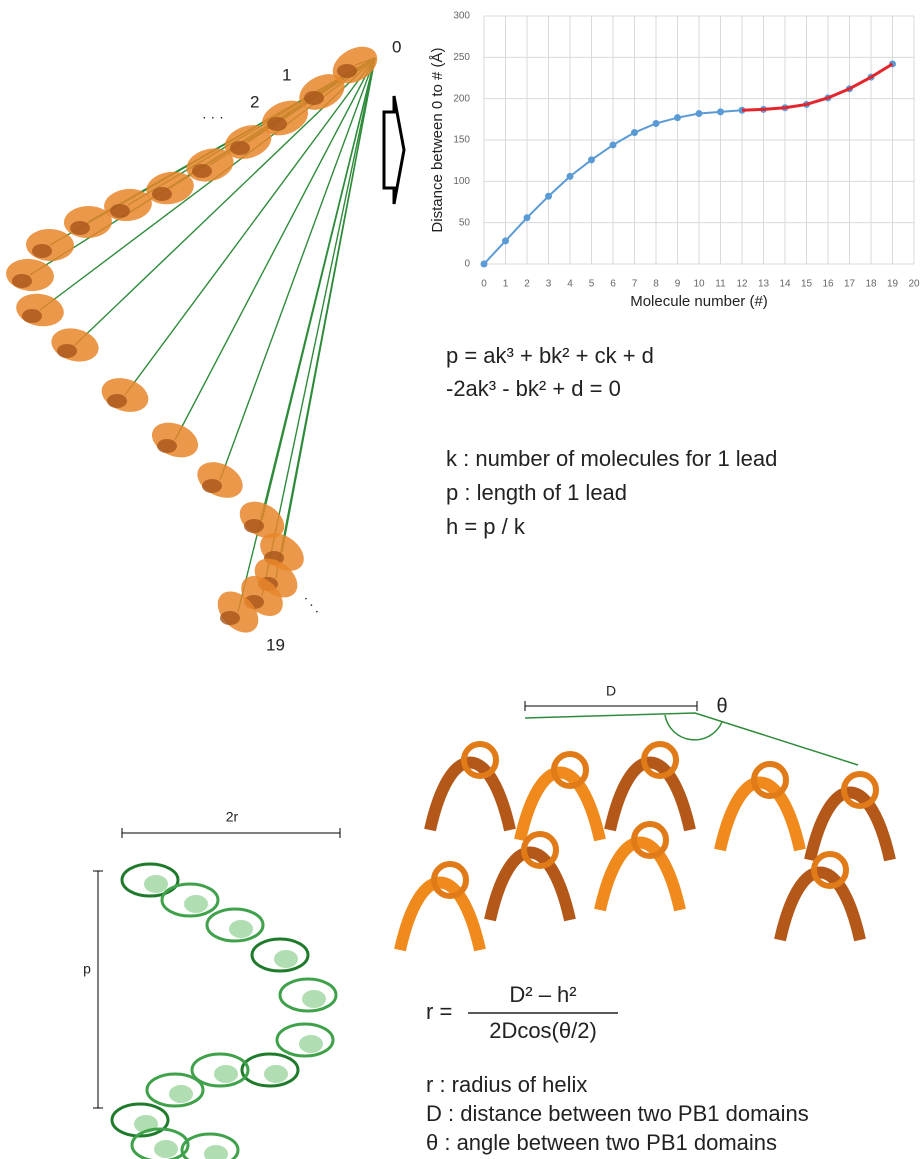  I want to click on definition: θ : angle between two PB1 domains, so click(601, 1142).